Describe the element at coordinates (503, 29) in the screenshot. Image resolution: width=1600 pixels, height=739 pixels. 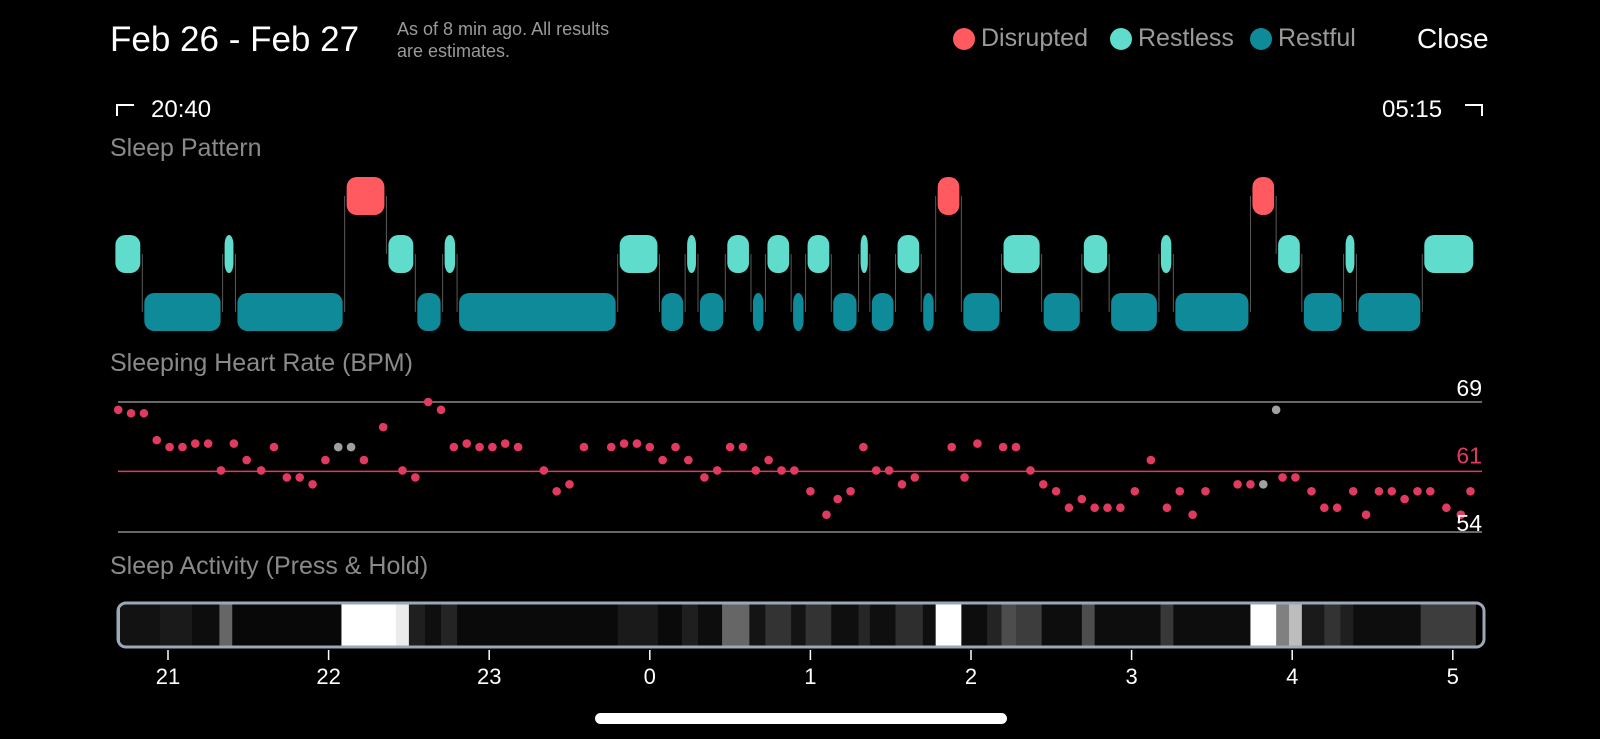
I see `last-updated-line1: As of 8 min ago. All results` at that location.